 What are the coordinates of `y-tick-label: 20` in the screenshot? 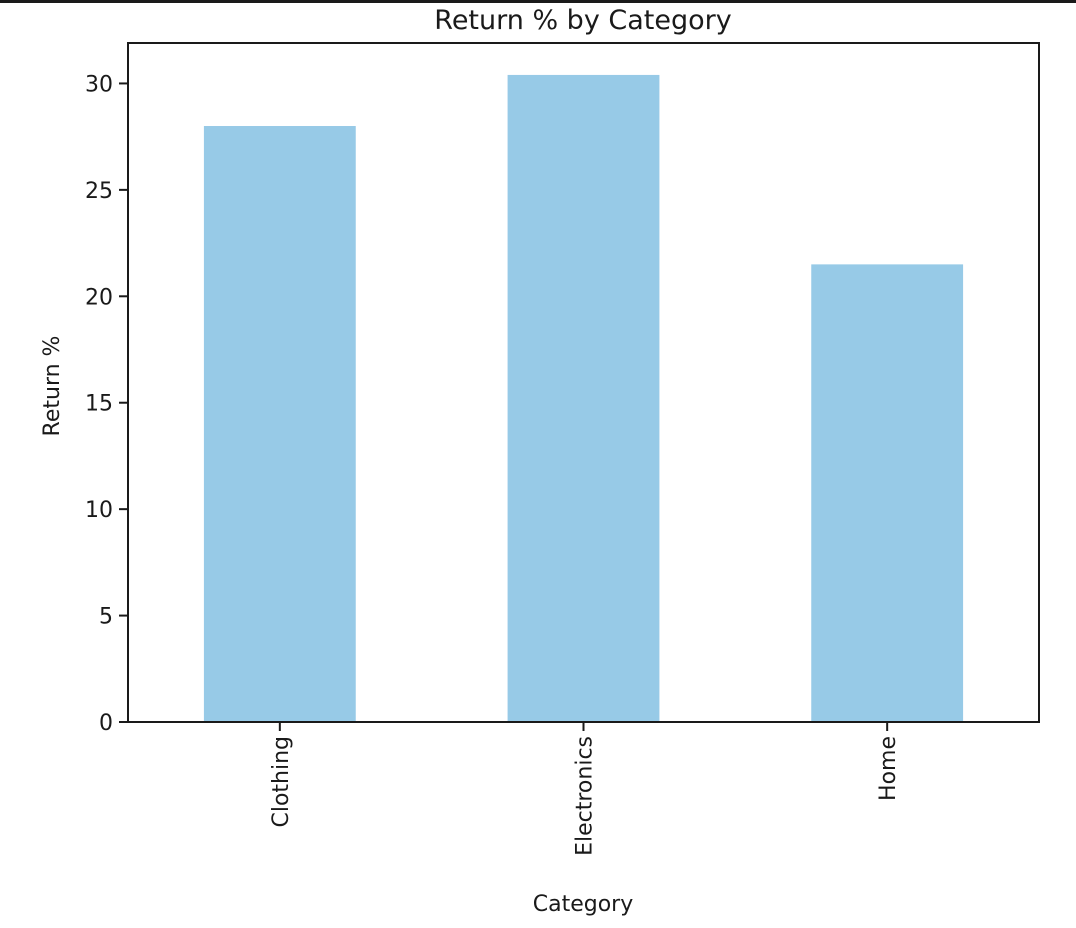 It's located at (99, 297).